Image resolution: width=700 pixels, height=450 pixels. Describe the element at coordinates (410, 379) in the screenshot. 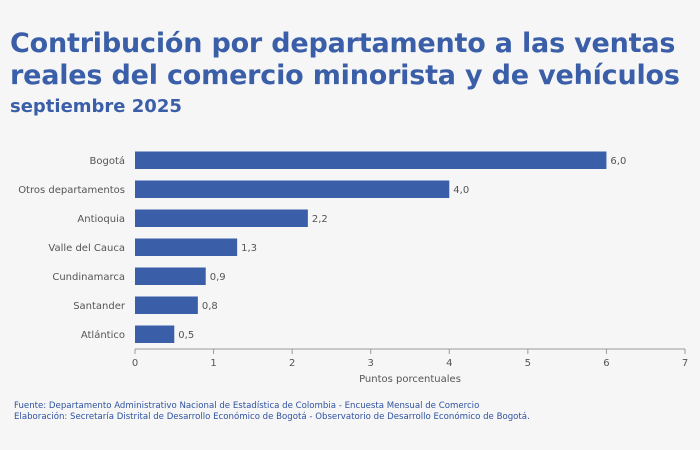

I see `x-axis-title: Puntos porcentuales` at that location.